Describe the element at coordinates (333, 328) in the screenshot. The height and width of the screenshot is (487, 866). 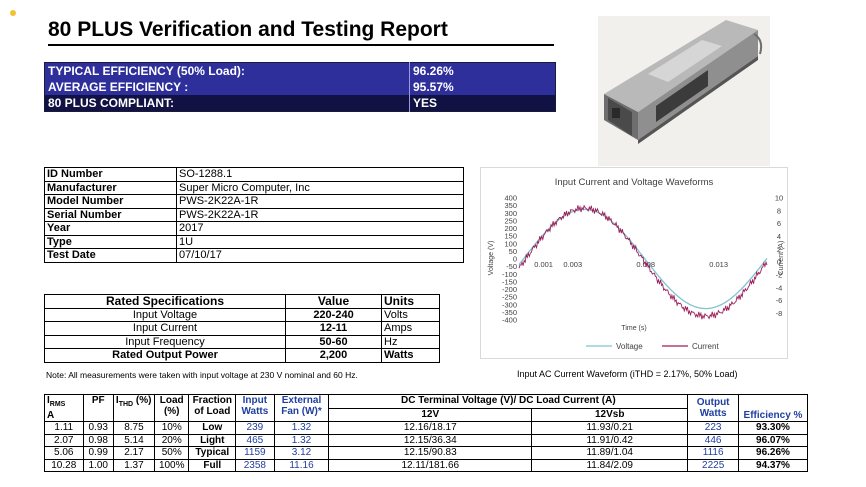
I see `rated-value: 12-11` at that location.